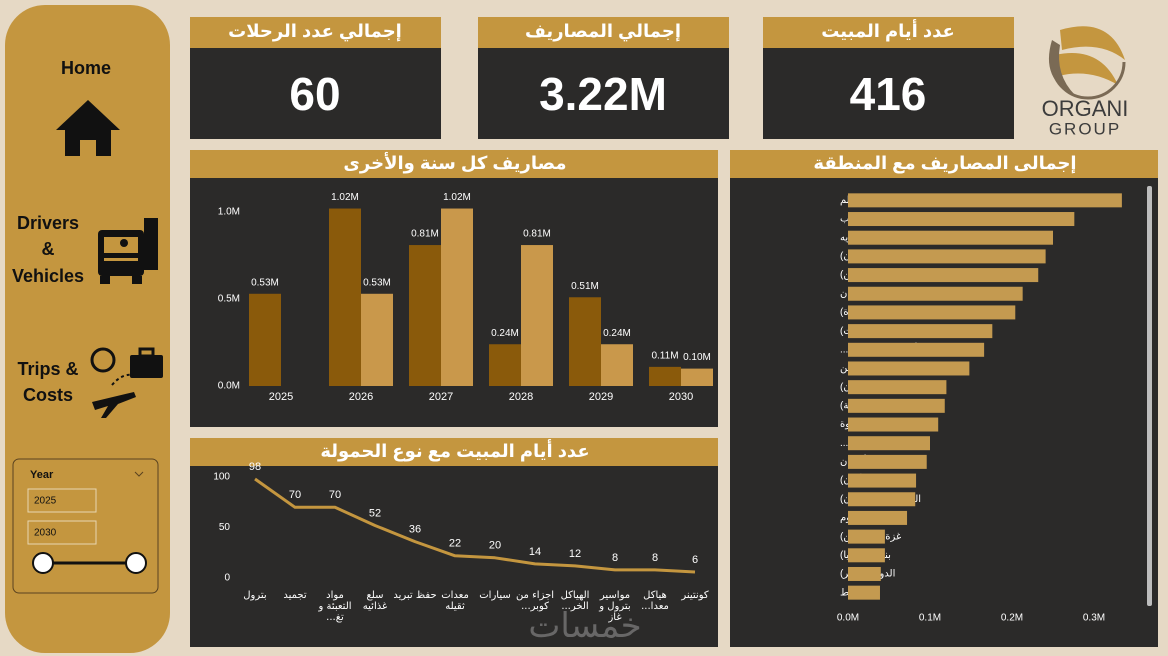 This screenshot has height=656, width=1168. I want to click on y-tick-label: 0.5M, so click(229, 299).